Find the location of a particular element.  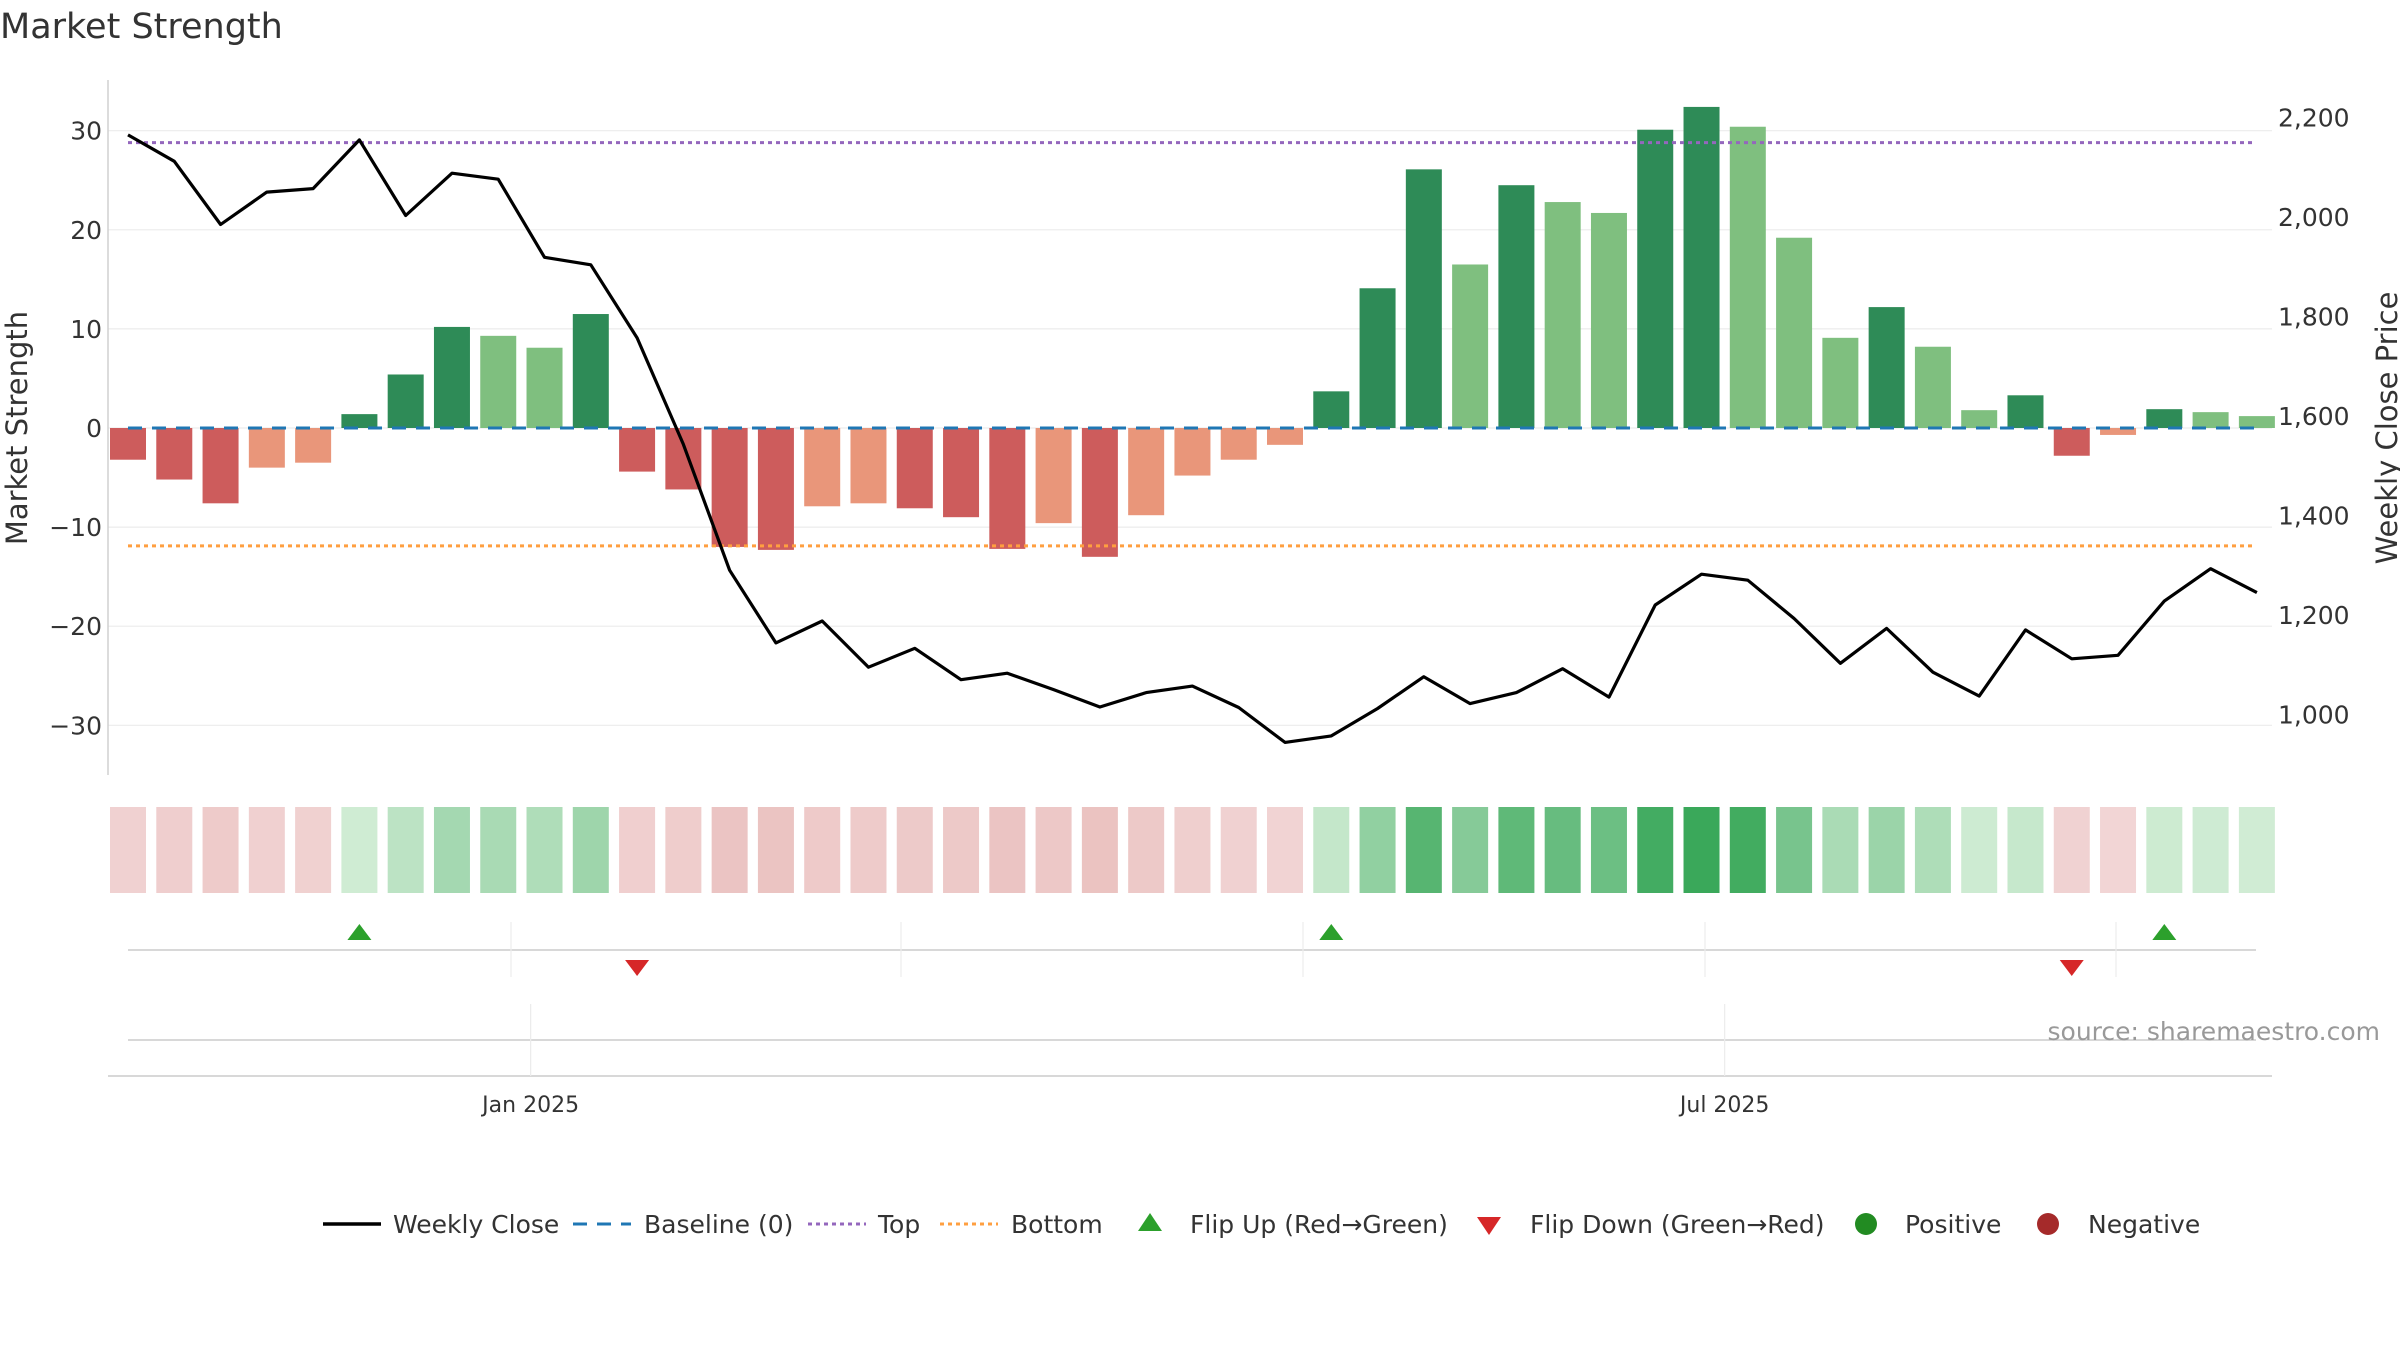

y-tick-left: 20 is located at coordinates (86, 230).